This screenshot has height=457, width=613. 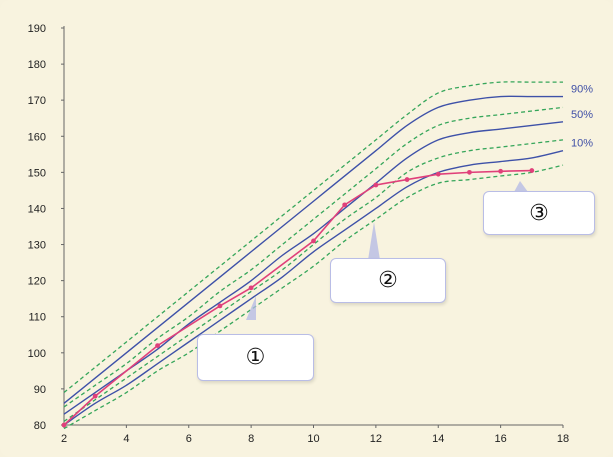 What do you see at coordinates (126, 439) in the screenshot?
I see `x-tick-label: 4` at bounding box center [126, 439].